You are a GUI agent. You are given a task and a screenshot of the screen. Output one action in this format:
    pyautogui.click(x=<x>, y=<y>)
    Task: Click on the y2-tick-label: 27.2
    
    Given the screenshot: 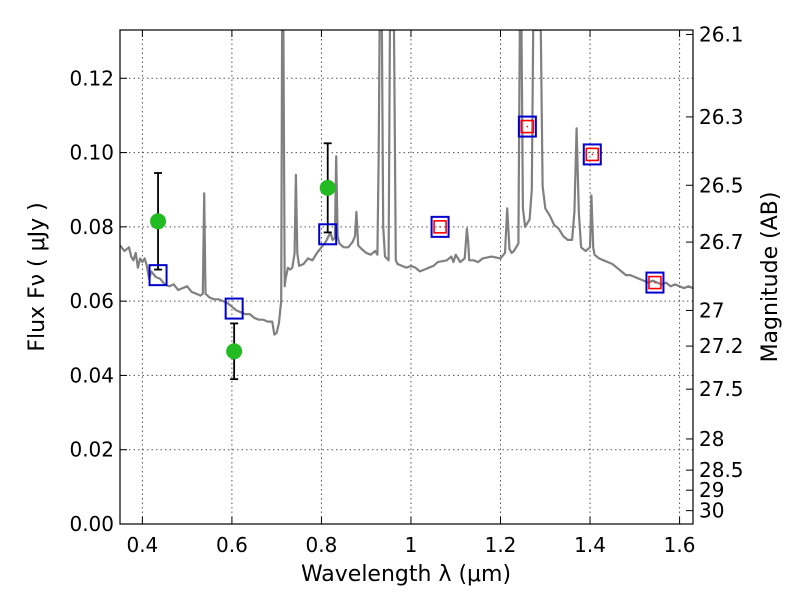 What is the action you would take?
    pyautogui.click(x=721, y=346)
    